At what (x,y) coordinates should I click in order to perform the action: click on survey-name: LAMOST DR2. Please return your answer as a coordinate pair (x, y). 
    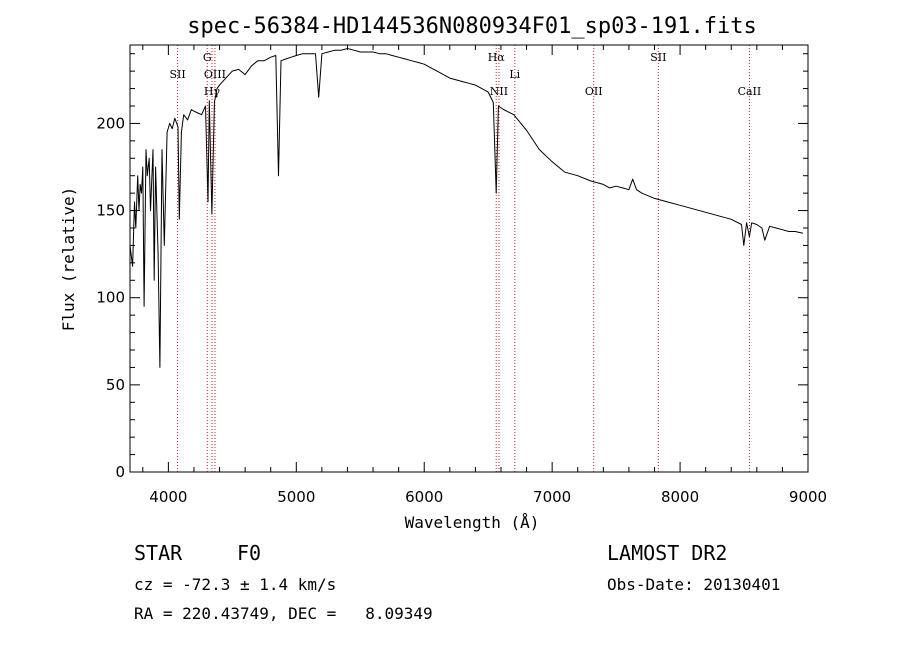
    Looking at the image, I should click on (667, 553).